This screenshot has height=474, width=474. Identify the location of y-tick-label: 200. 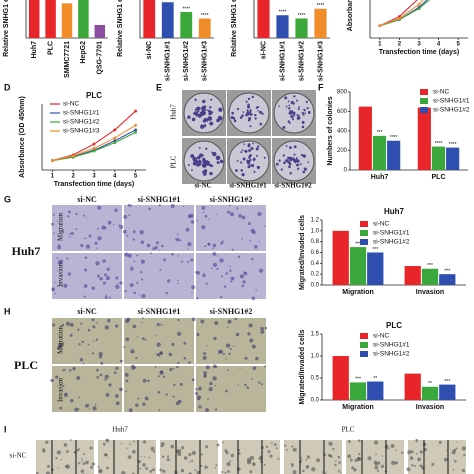
(342, 151).